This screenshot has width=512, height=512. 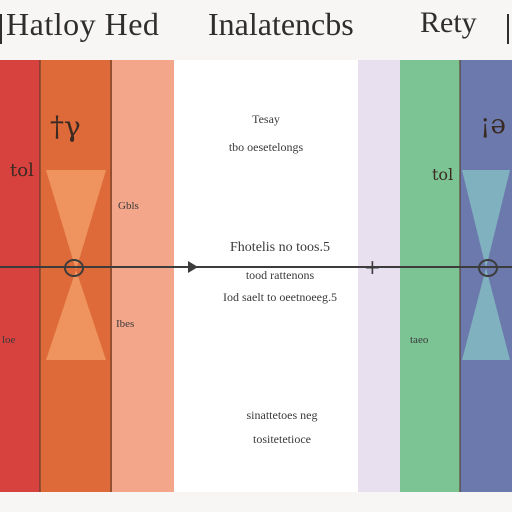 I want to click on white-mid-line-1: Fhotelis no toos.5, so click(x=280, y=247).